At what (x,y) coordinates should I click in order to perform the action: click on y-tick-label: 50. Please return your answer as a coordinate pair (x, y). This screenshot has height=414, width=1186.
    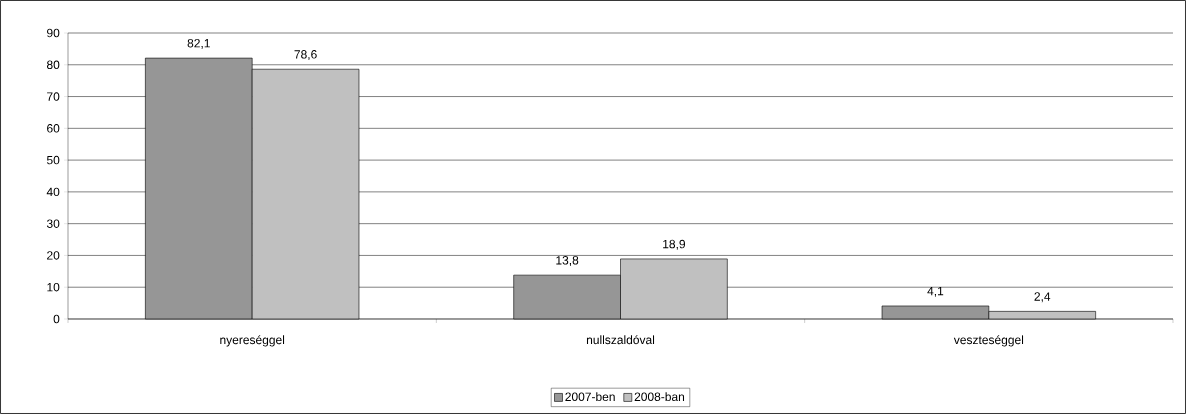
    Looking at the image, I should click on (53, 160).